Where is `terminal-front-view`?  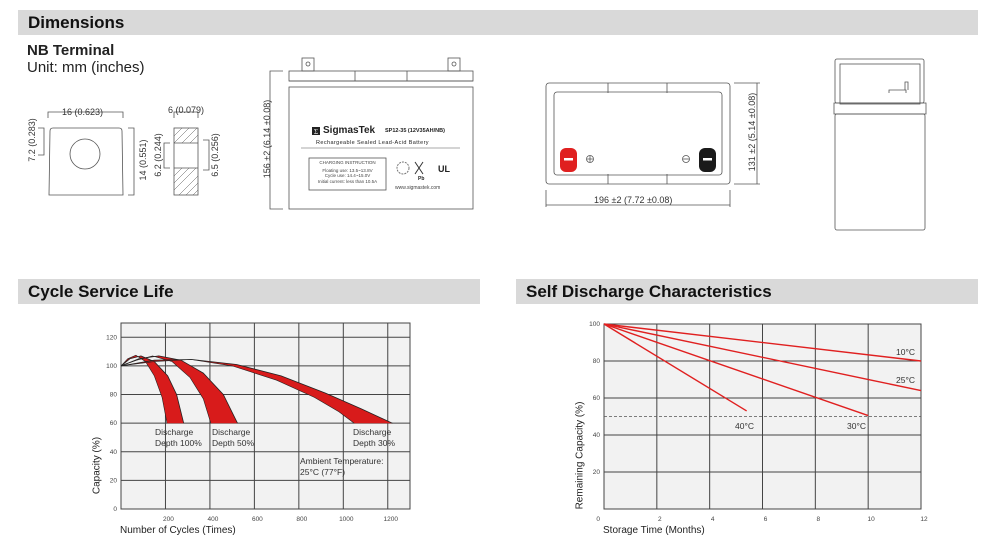
terminal-front-view is located at coordinates (86, 161).